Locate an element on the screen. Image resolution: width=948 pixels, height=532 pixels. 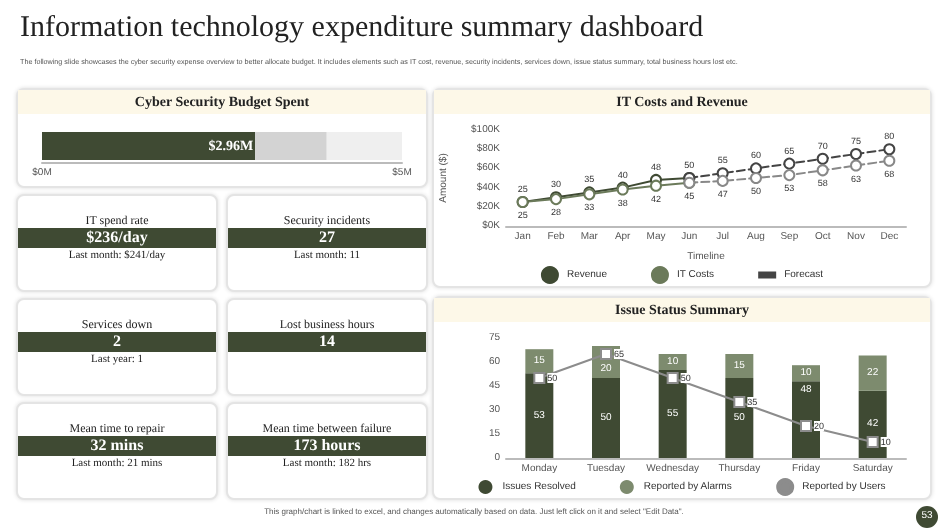
text: 14 is located at coordinates (327, 342).